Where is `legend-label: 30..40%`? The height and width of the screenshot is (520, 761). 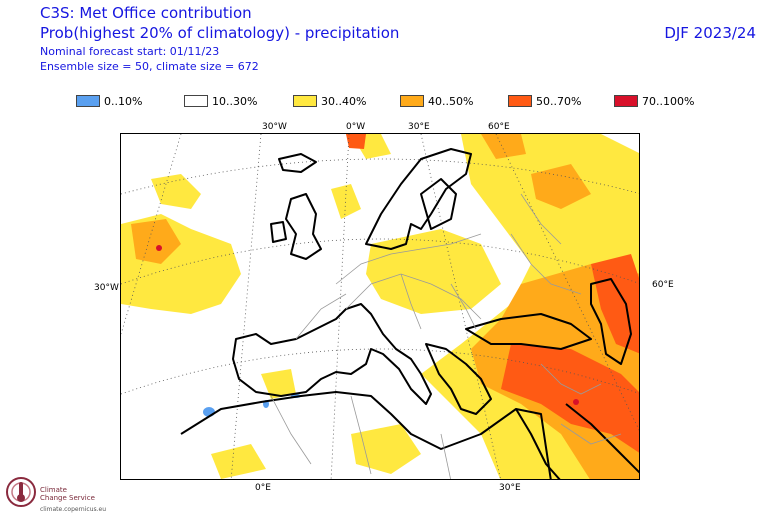 legend-label: 30..40% is located at coordinates (344, 101).